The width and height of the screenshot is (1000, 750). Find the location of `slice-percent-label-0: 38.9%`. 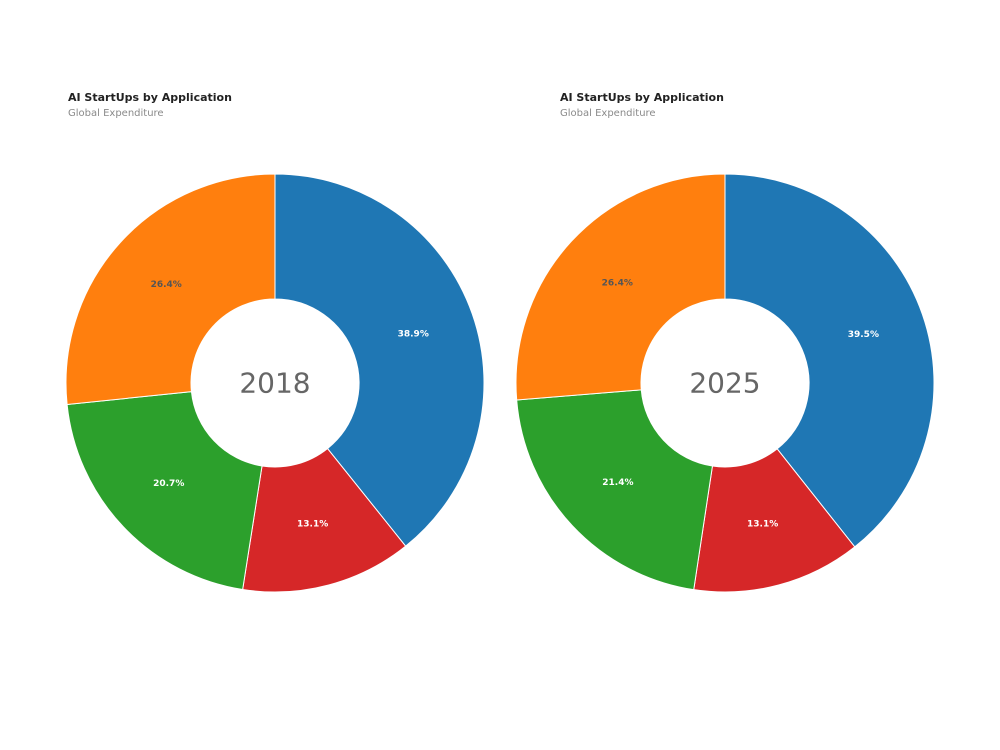

slice-percent-label-0: 38.9% is located at coordinates (413, 334).